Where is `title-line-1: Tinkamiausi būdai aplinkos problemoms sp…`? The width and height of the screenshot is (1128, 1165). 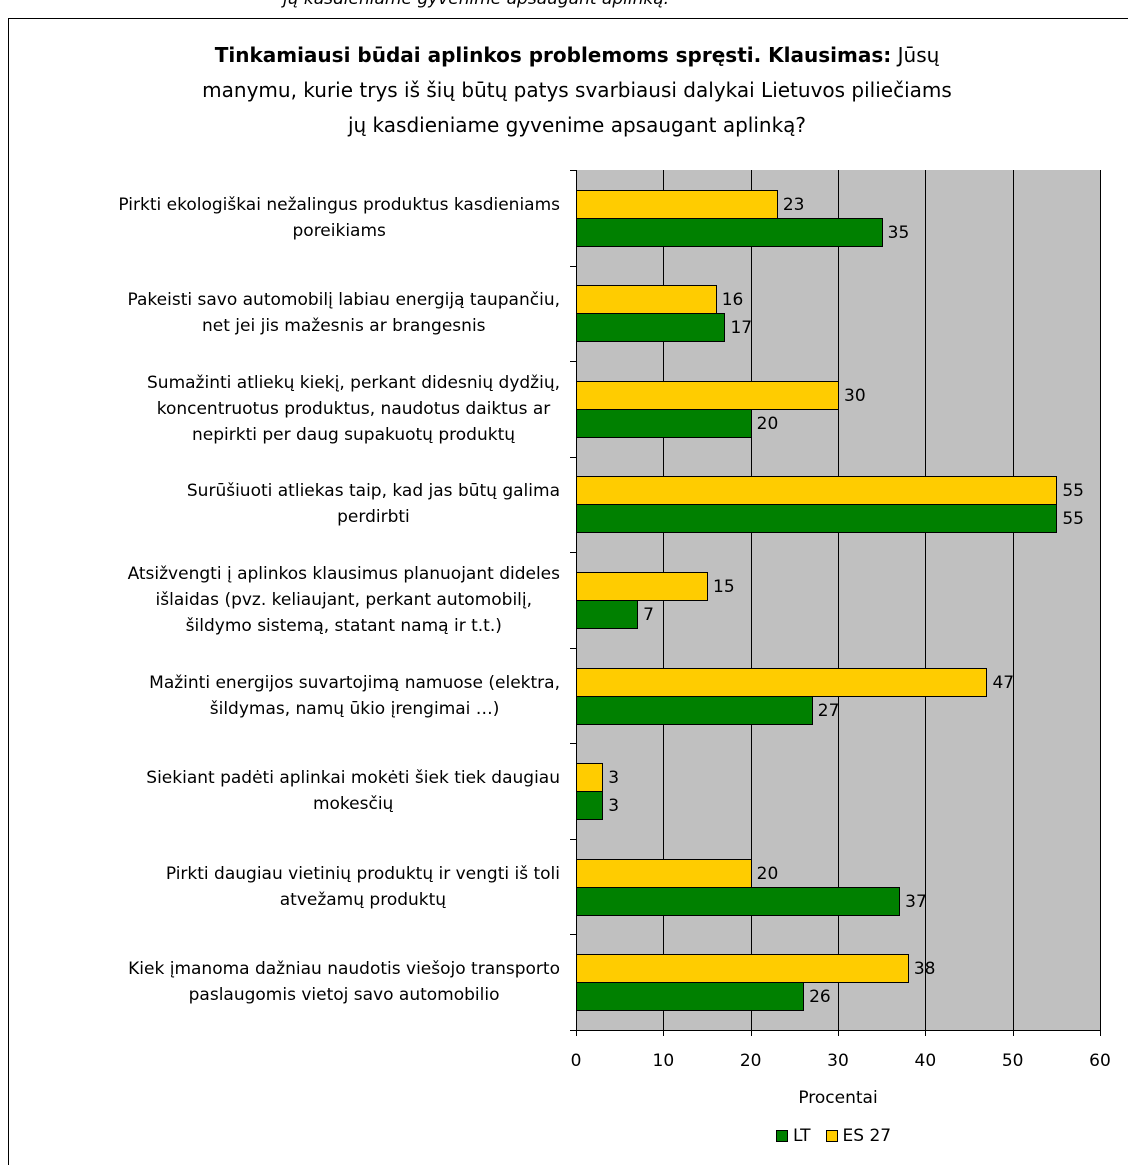 title-line-1: Tinkamiausi būdai aplinkos problemoms sp… is located at coordinates (577, 55).